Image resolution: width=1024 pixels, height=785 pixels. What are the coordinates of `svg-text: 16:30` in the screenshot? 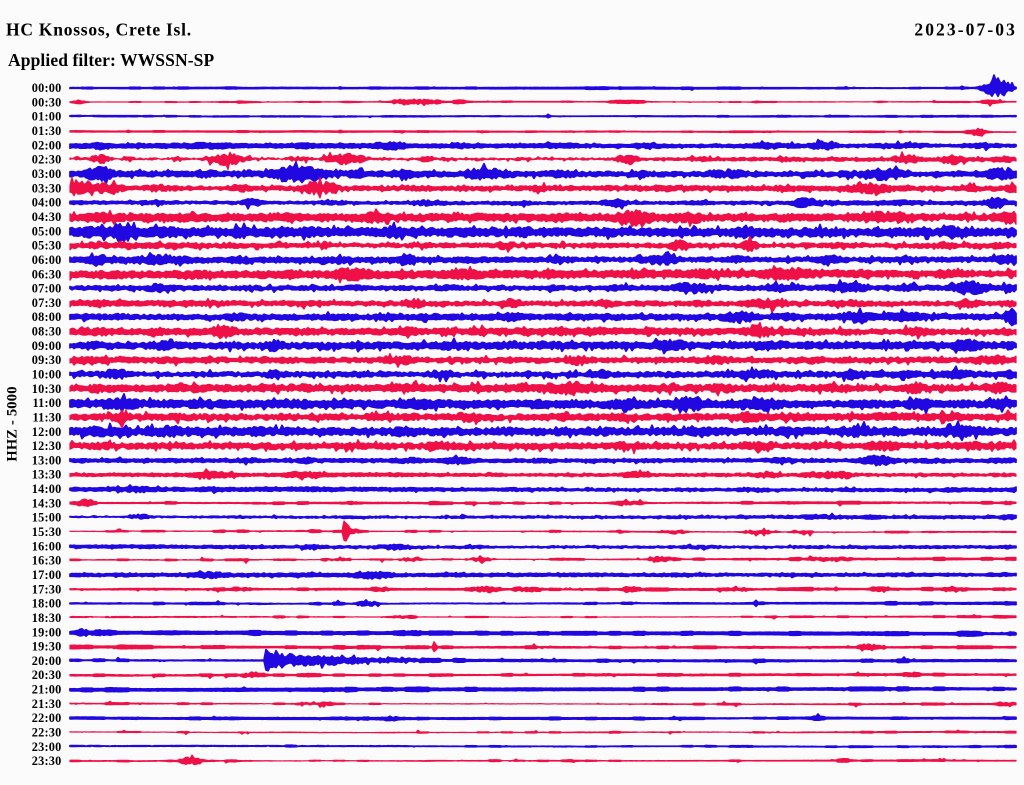 It's located at (47, 561).